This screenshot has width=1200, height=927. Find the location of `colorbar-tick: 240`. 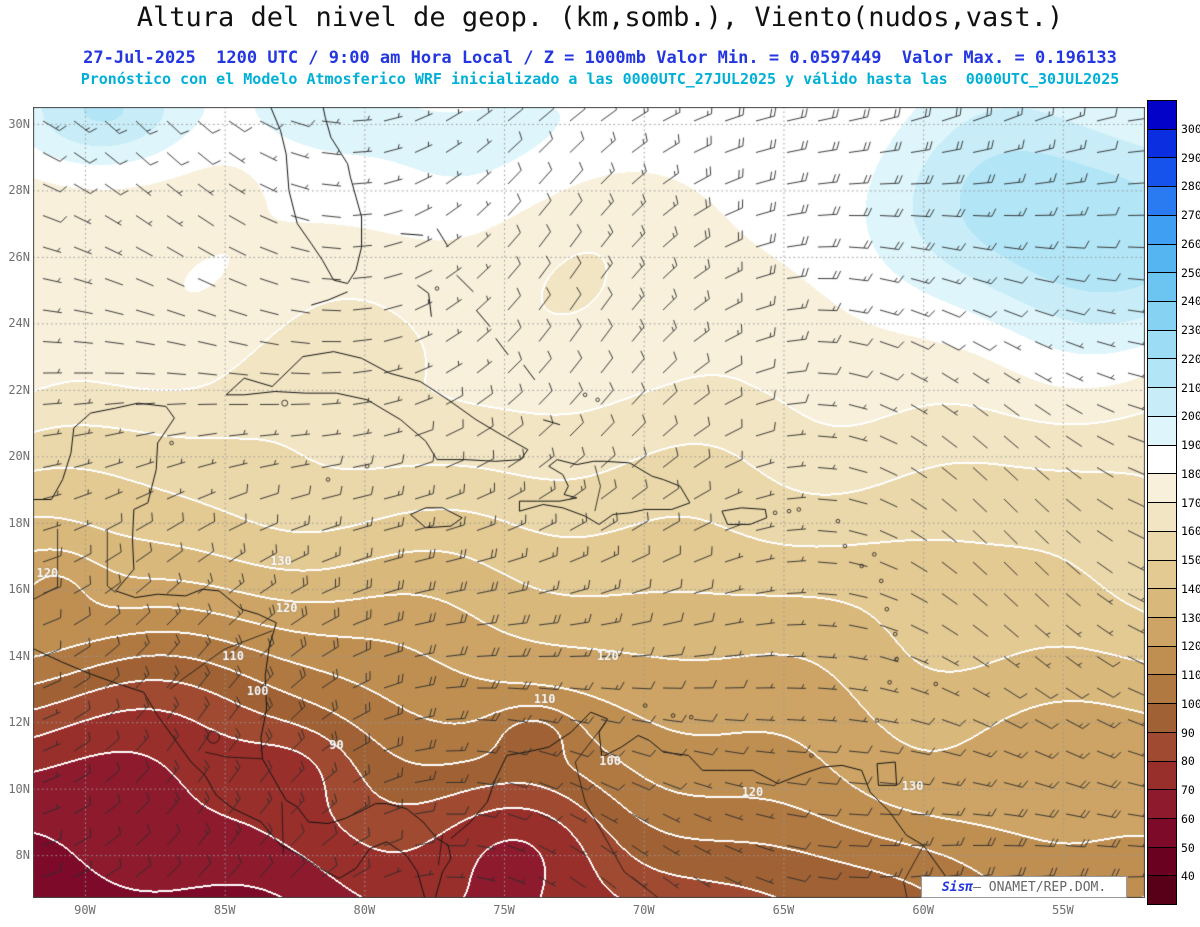

colorbar-tick: 240 is located at coordinates (1190, 301).